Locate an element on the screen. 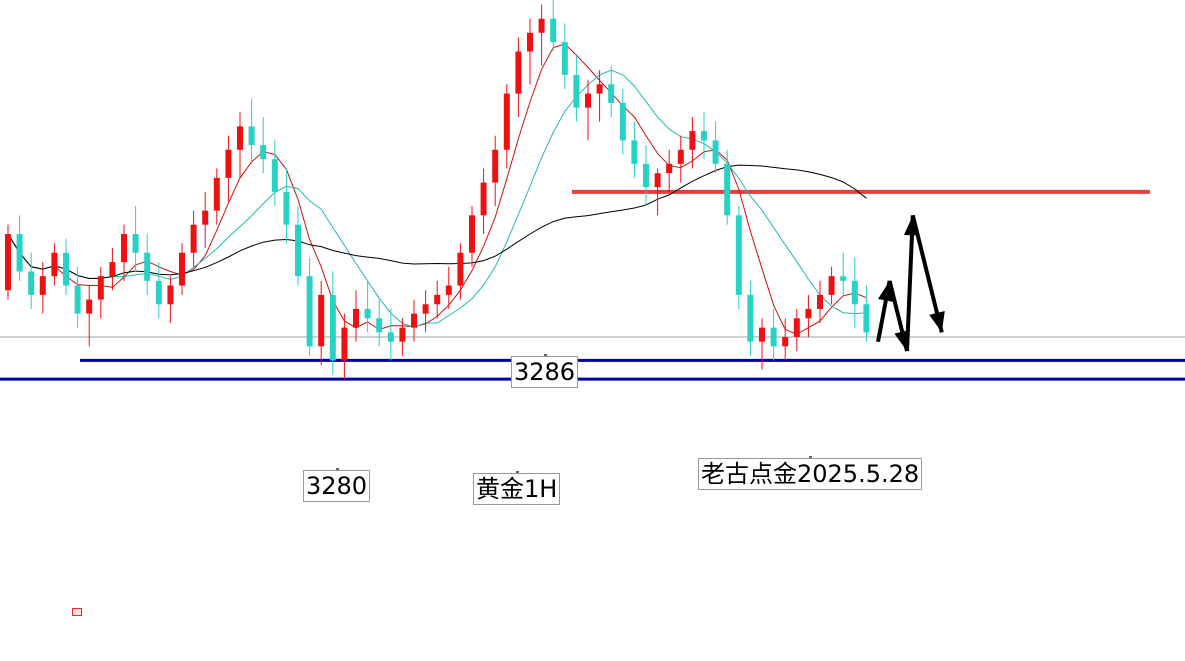 The height and width of the screenshot is (661, 1185). small-marker-icon is located at coordinates (77, 612).